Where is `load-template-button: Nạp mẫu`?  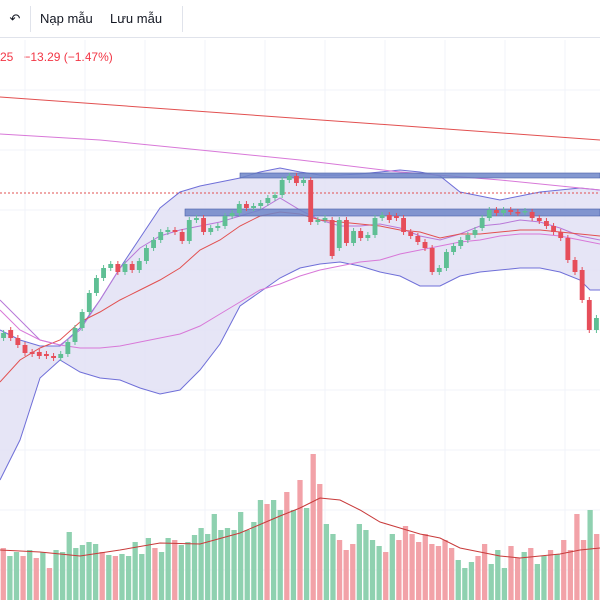 load-template-button: Nạp mẫu is located at coordinates (66, 18).